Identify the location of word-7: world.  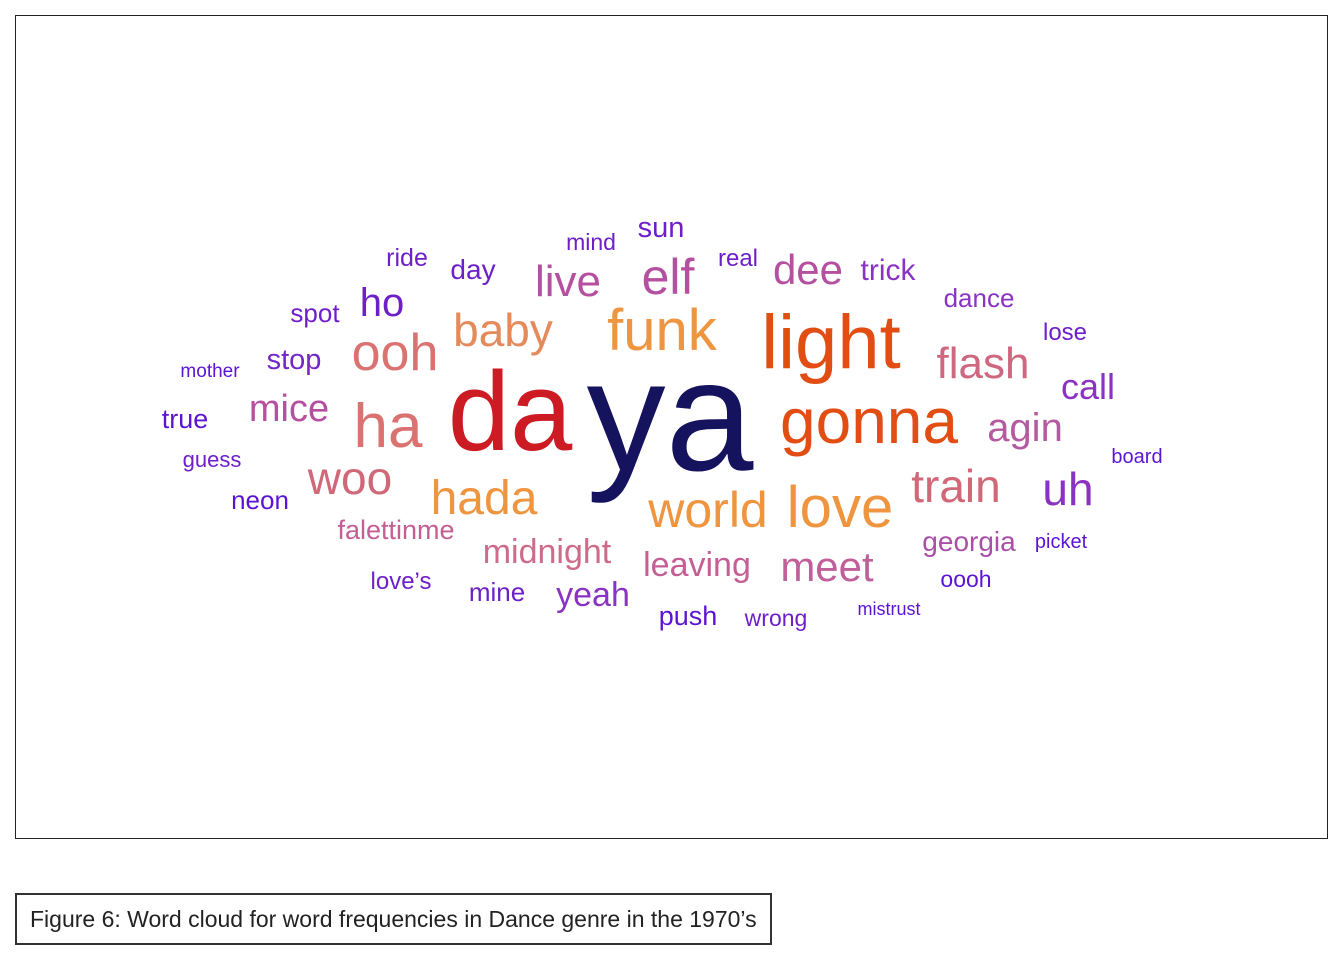
(707, 510).